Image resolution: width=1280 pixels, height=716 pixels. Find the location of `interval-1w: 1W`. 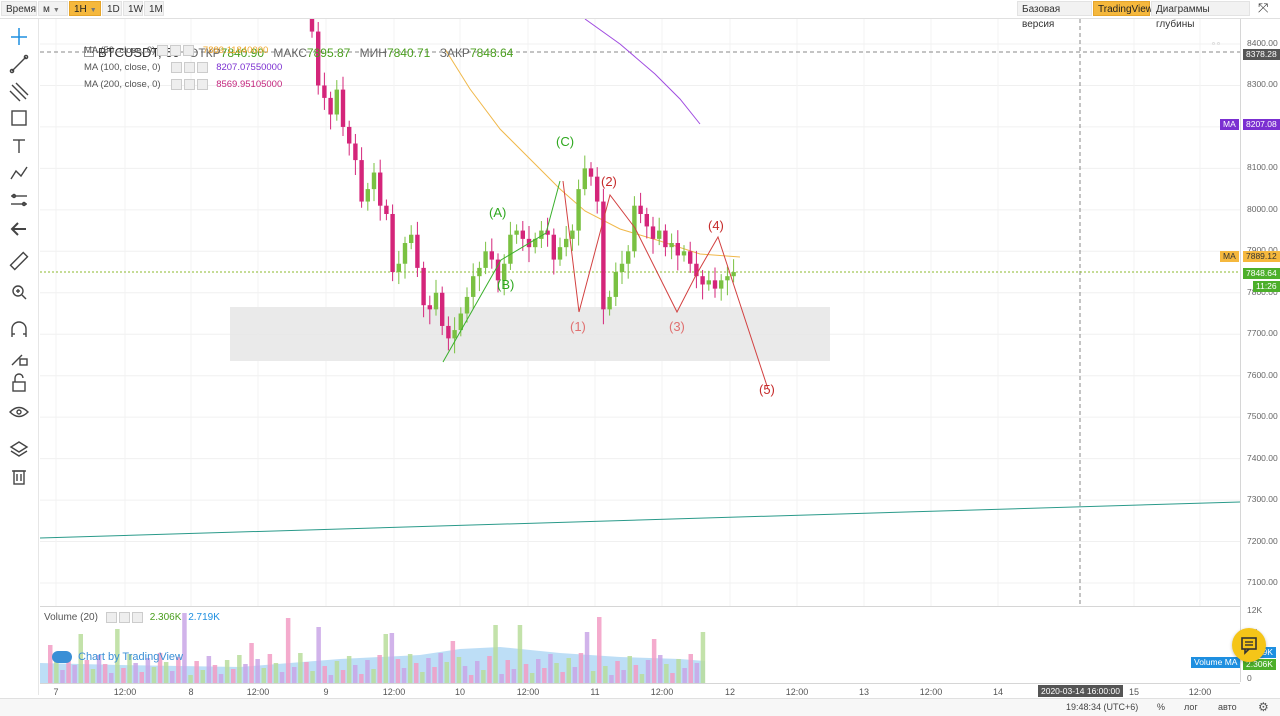

interval-1w: 1W is located at coordinates (133, 8).